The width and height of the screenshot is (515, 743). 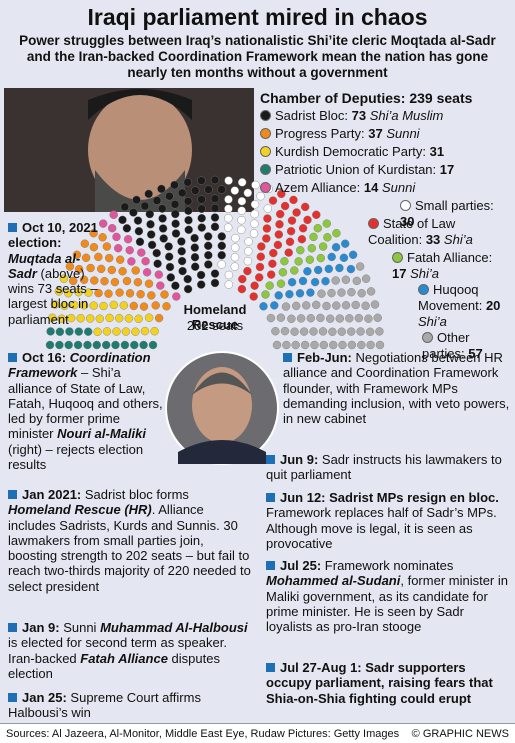 I want to click on entry-text: Nouri al-Maliki, so click(x=101, y=434).